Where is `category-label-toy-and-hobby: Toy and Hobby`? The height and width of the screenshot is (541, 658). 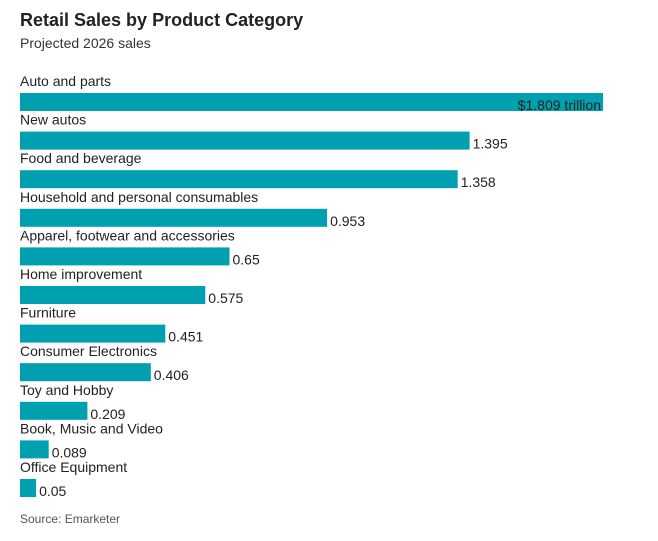
category-label-toy-and-hobby: Toy and Hobby is located at coordinates (66, 390).